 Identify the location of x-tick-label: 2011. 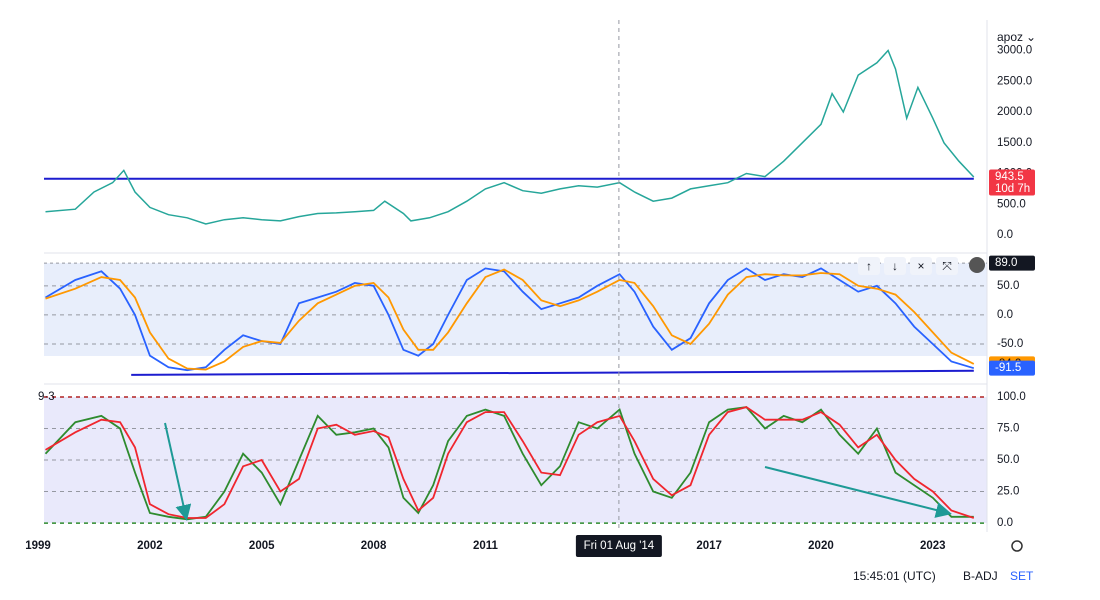
(486, 546).